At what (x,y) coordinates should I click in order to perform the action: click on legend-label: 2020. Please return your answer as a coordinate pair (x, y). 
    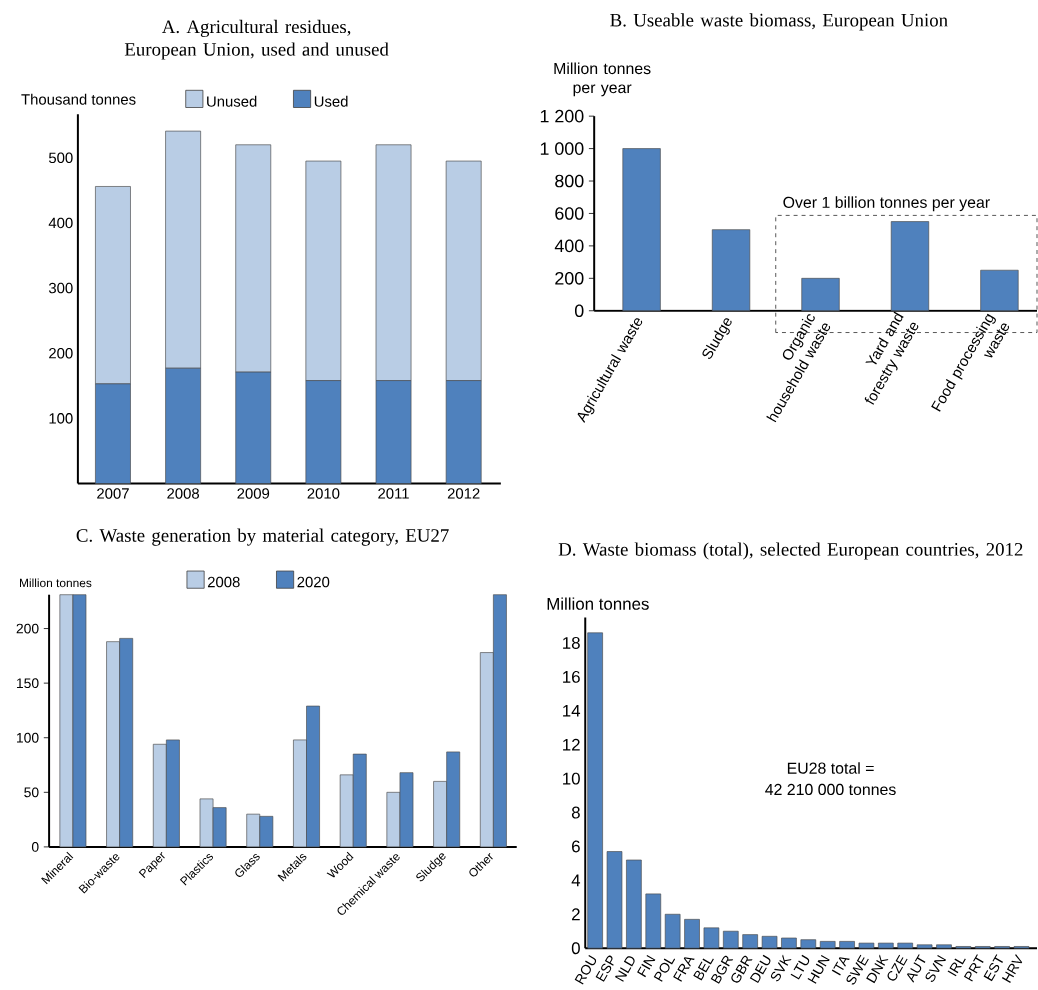
    Looking at the image, I should click on (313, 582).